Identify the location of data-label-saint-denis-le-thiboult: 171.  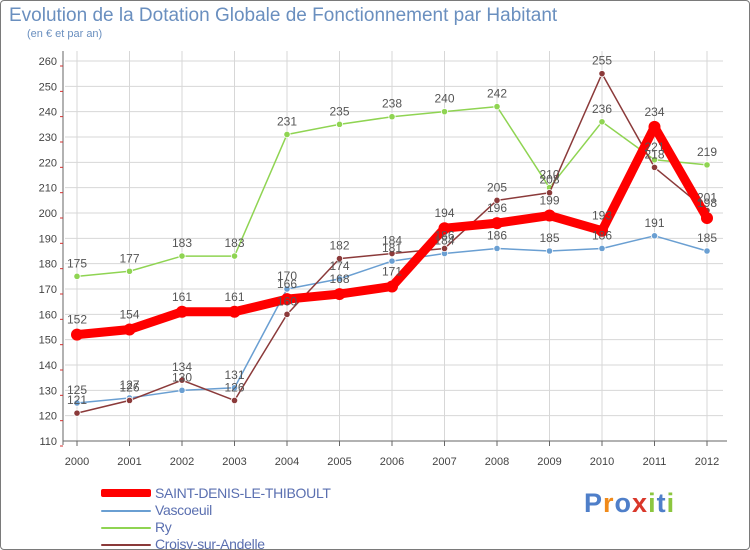
(392, 271).